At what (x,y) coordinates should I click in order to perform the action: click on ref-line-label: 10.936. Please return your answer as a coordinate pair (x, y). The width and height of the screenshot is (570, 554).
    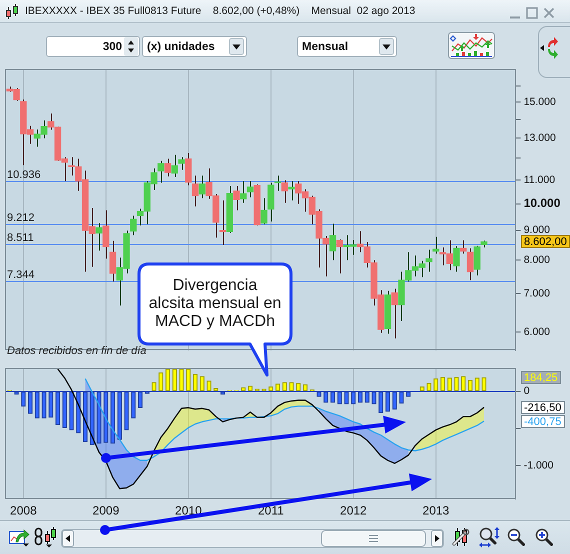
    Looking at the image, I should click on (24, 174).